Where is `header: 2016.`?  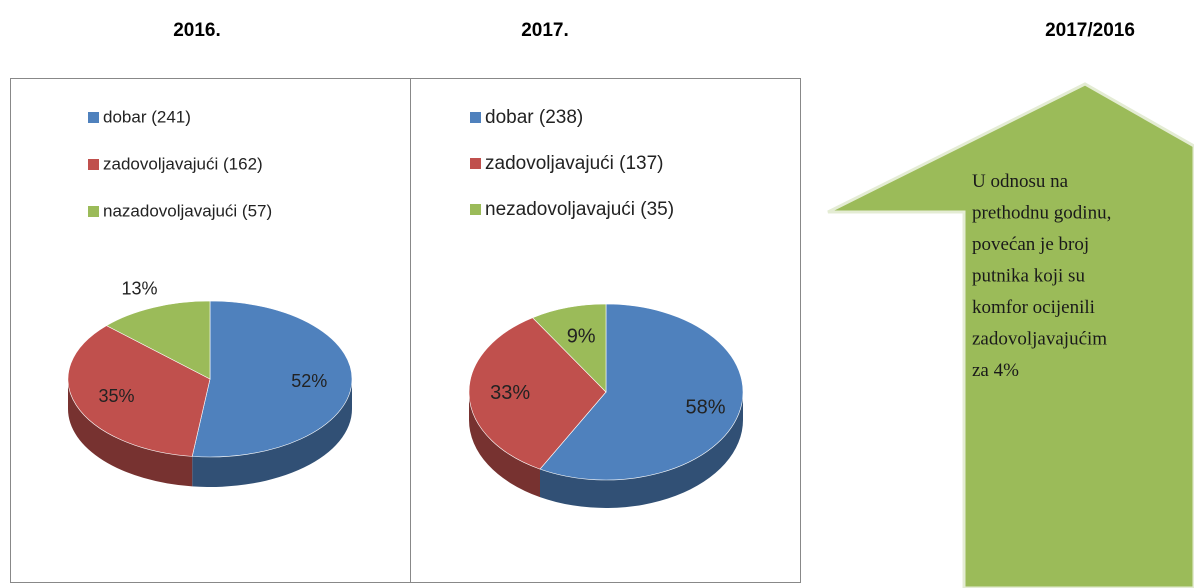
header: 2016. is located at coordinates (197, 30).